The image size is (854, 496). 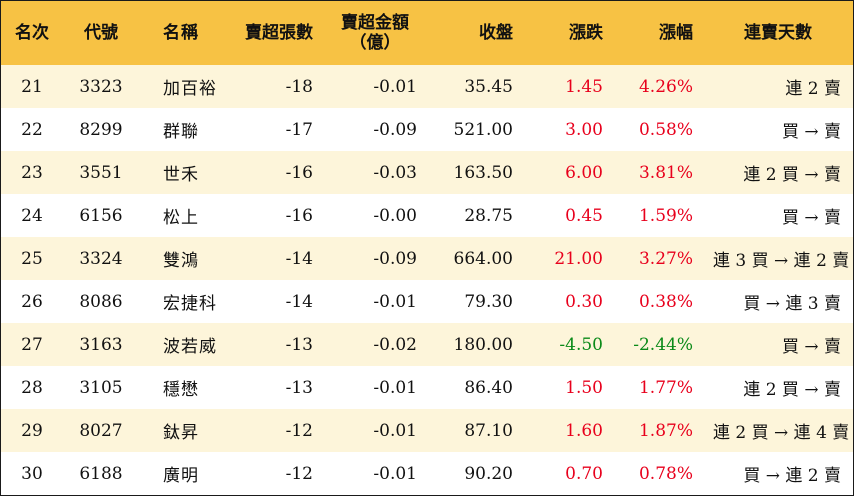 I want to click on header-close: 收盤, so click(x=496, y=33).